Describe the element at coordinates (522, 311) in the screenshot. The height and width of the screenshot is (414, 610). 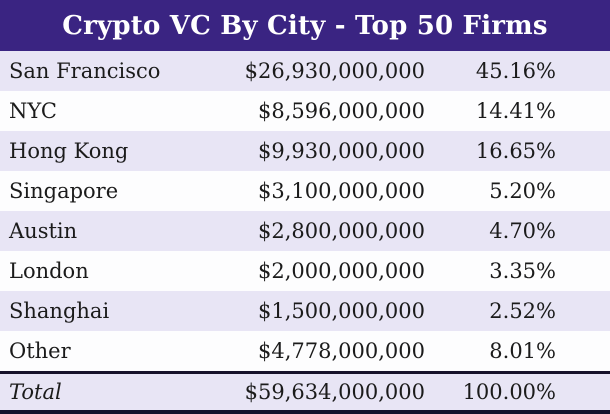
I see `percent-cell: 2.52%` at that location.